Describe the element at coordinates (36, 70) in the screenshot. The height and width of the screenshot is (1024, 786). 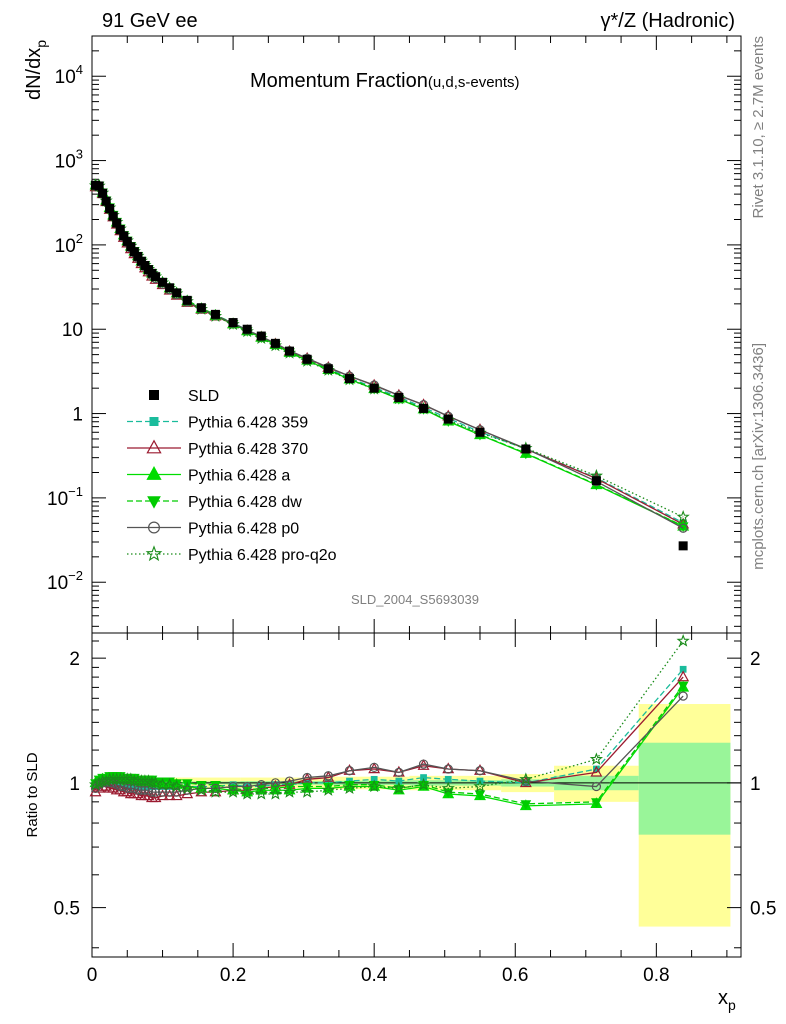
I see `top-y-axis-label: dN/dxp` at that location.